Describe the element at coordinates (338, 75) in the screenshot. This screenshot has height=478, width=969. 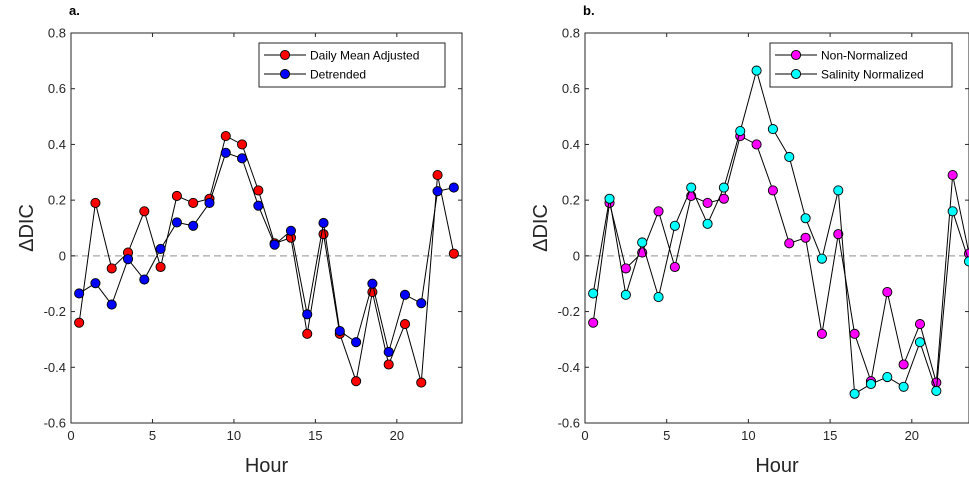
I see `p0-legend-label-1: Detrended` at that location.